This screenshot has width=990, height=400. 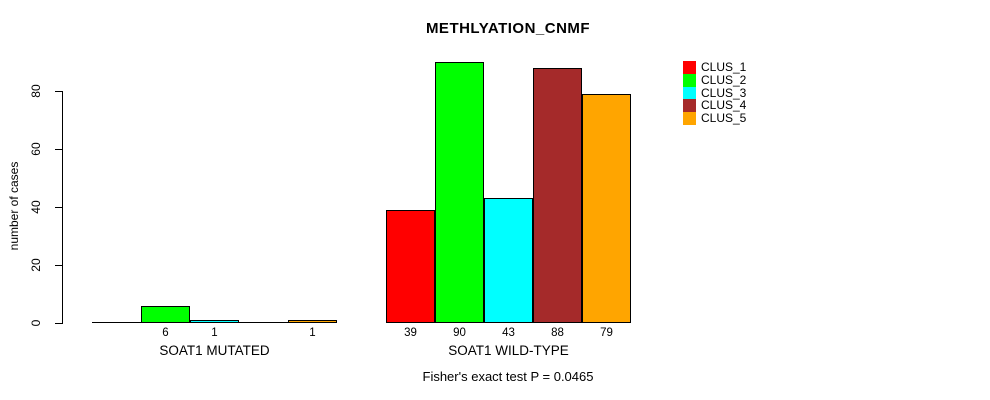 What do you see at coordinates (36, 207) in the screenshot?
I see `y-tick-label: 40` at bounding box center [36, 207].